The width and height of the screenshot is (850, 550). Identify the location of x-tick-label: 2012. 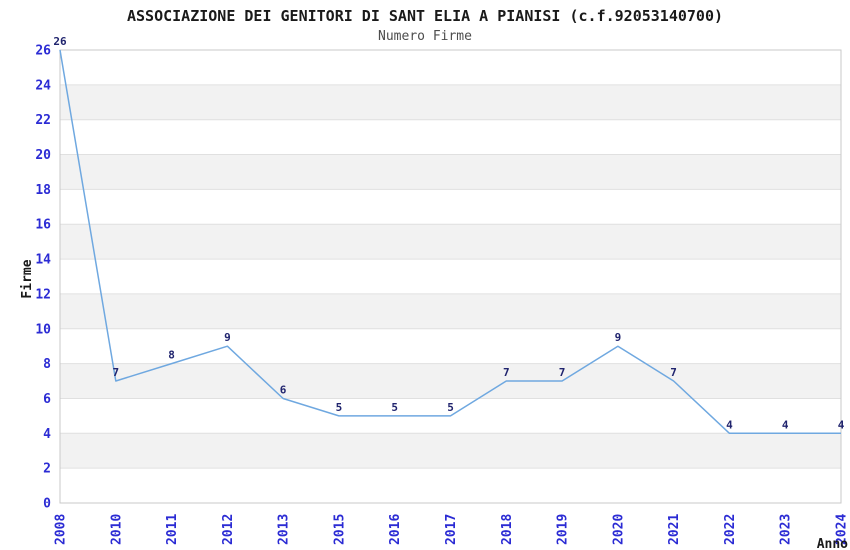
(228, 529).